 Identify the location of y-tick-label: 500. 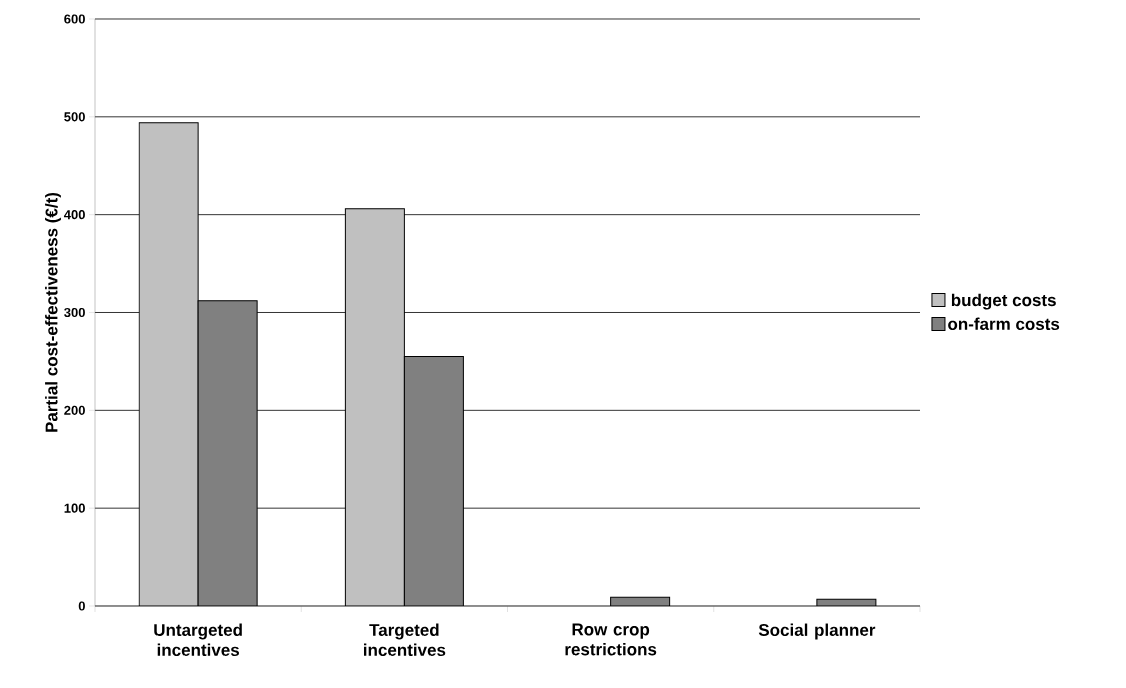
(74, 117).